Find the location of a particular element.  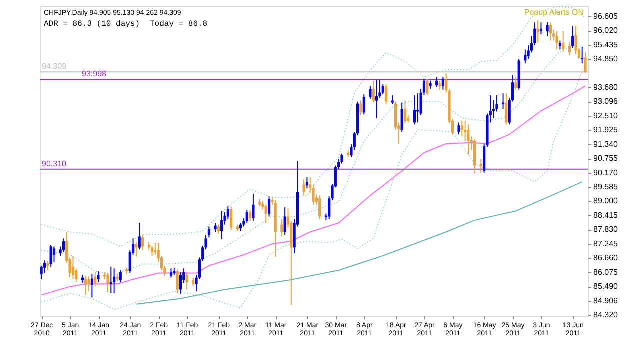

y-tick-label: 88.415 is located at coordinates (606, 215).